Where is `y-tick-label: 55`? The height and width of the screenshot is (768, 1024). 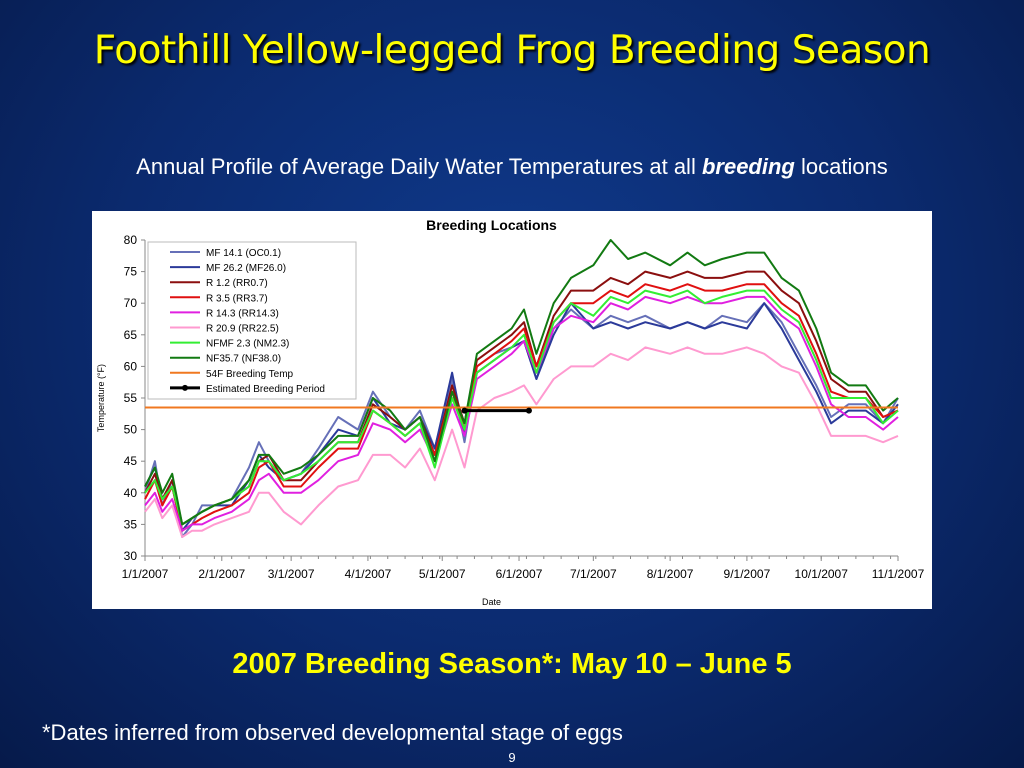
y-tick-label: 55 is located at coordinates (131, 398).